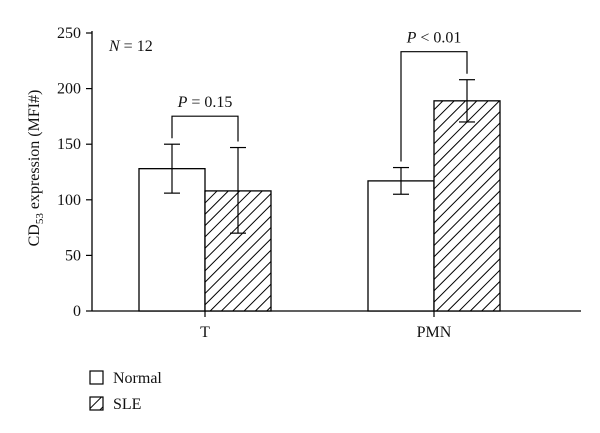 The height and width of the screenshot is (433, 600). Describe the element at coordinates (137, 378) in the screenshot. I see `legend-label-normal: Normal` at that location.